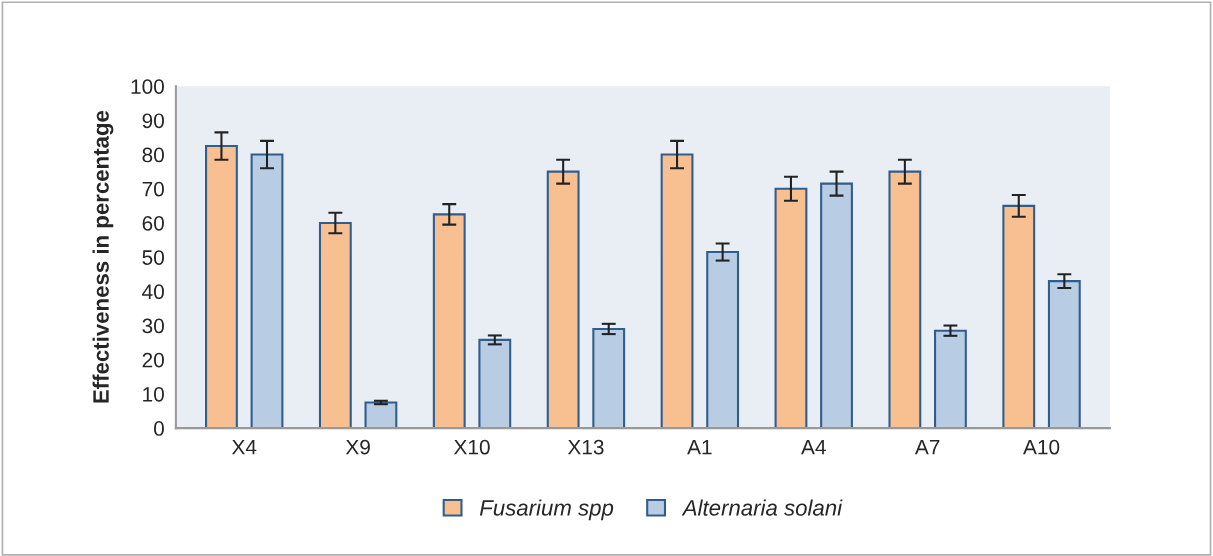 This screenshot has height=556, width=1213. What do you see at coordinates (153, 292) in the screenshot?
I see `y-tick-label: 40` at bounding box center [153, 292].